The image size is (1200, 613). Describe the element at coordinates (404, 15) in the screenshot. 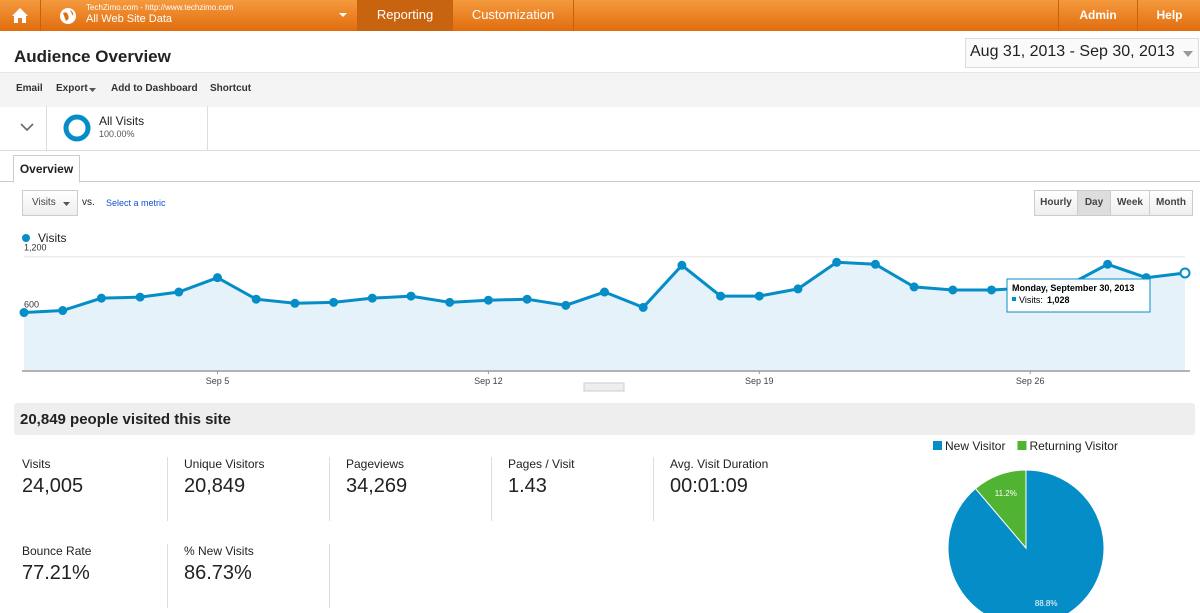

I see `nav-tab: Reporting` at that location.